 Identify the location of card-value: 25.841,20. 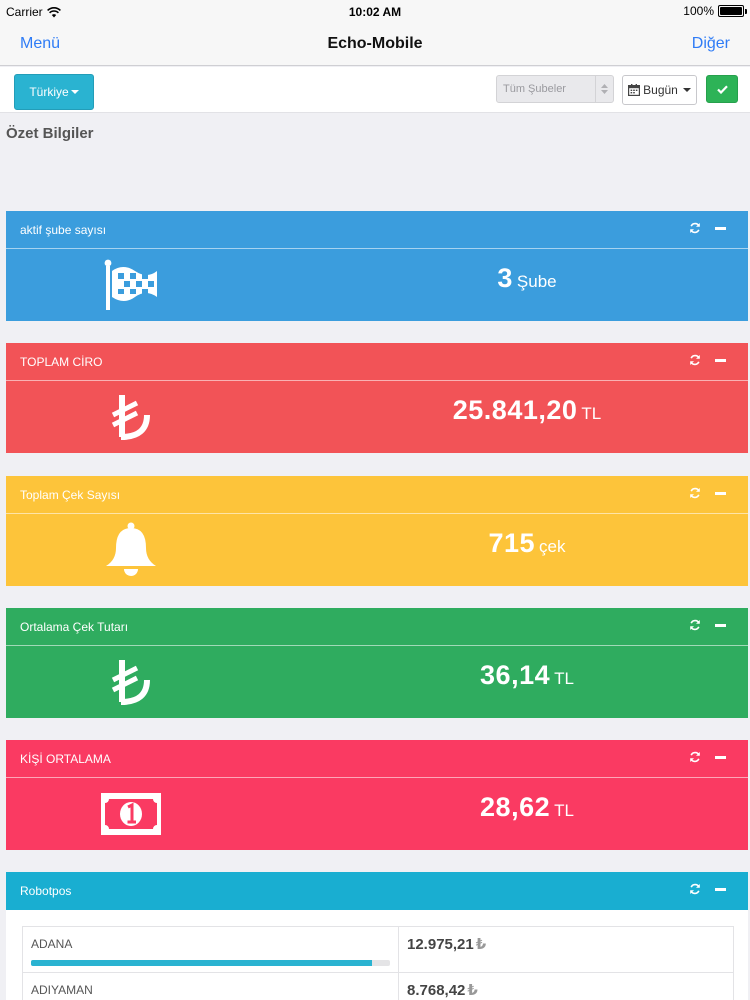
(515, 410).